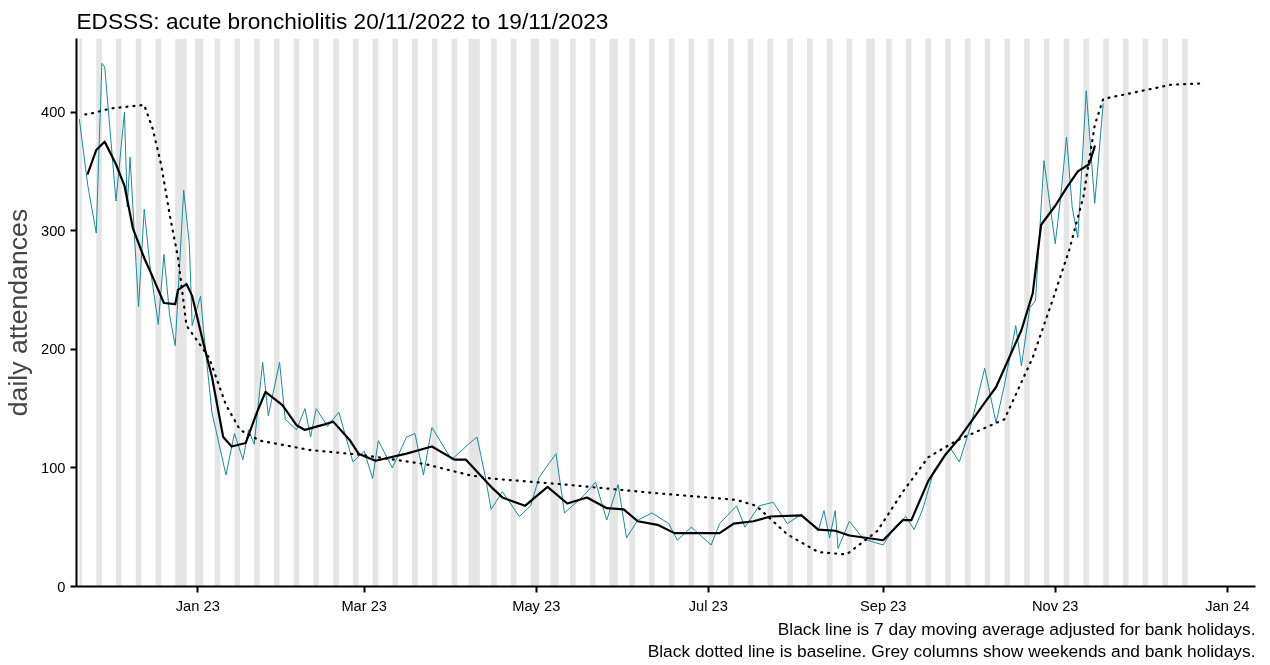 The height and width of the screenshot is (665, 1270). I want to click on y-tick-label: 200, so click(53, 349).